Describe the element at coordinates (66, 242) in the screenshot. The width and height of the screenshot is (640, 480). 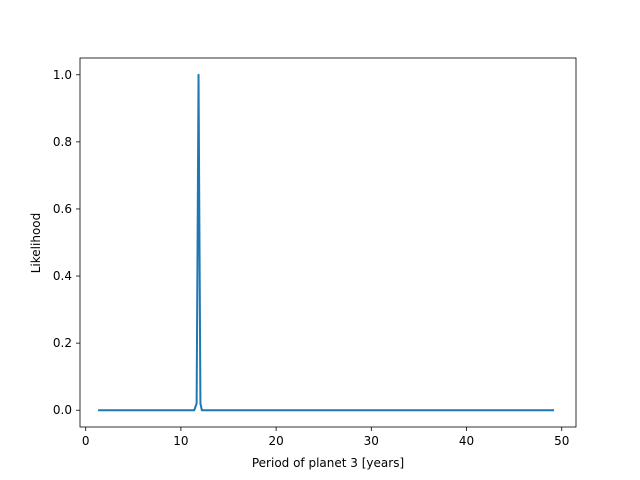
I see `y-axis: 0.0 0.2 0.4 0.6 0.8 1.0` at that location.